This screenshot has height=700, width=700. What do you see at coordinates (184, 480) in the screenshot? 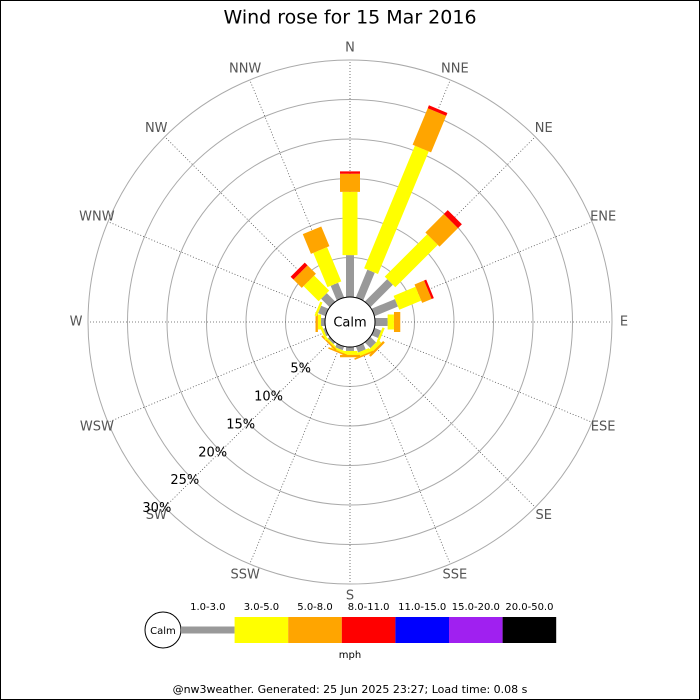
I see `r-tick-label: 25%` at bounding box center [184, 480].